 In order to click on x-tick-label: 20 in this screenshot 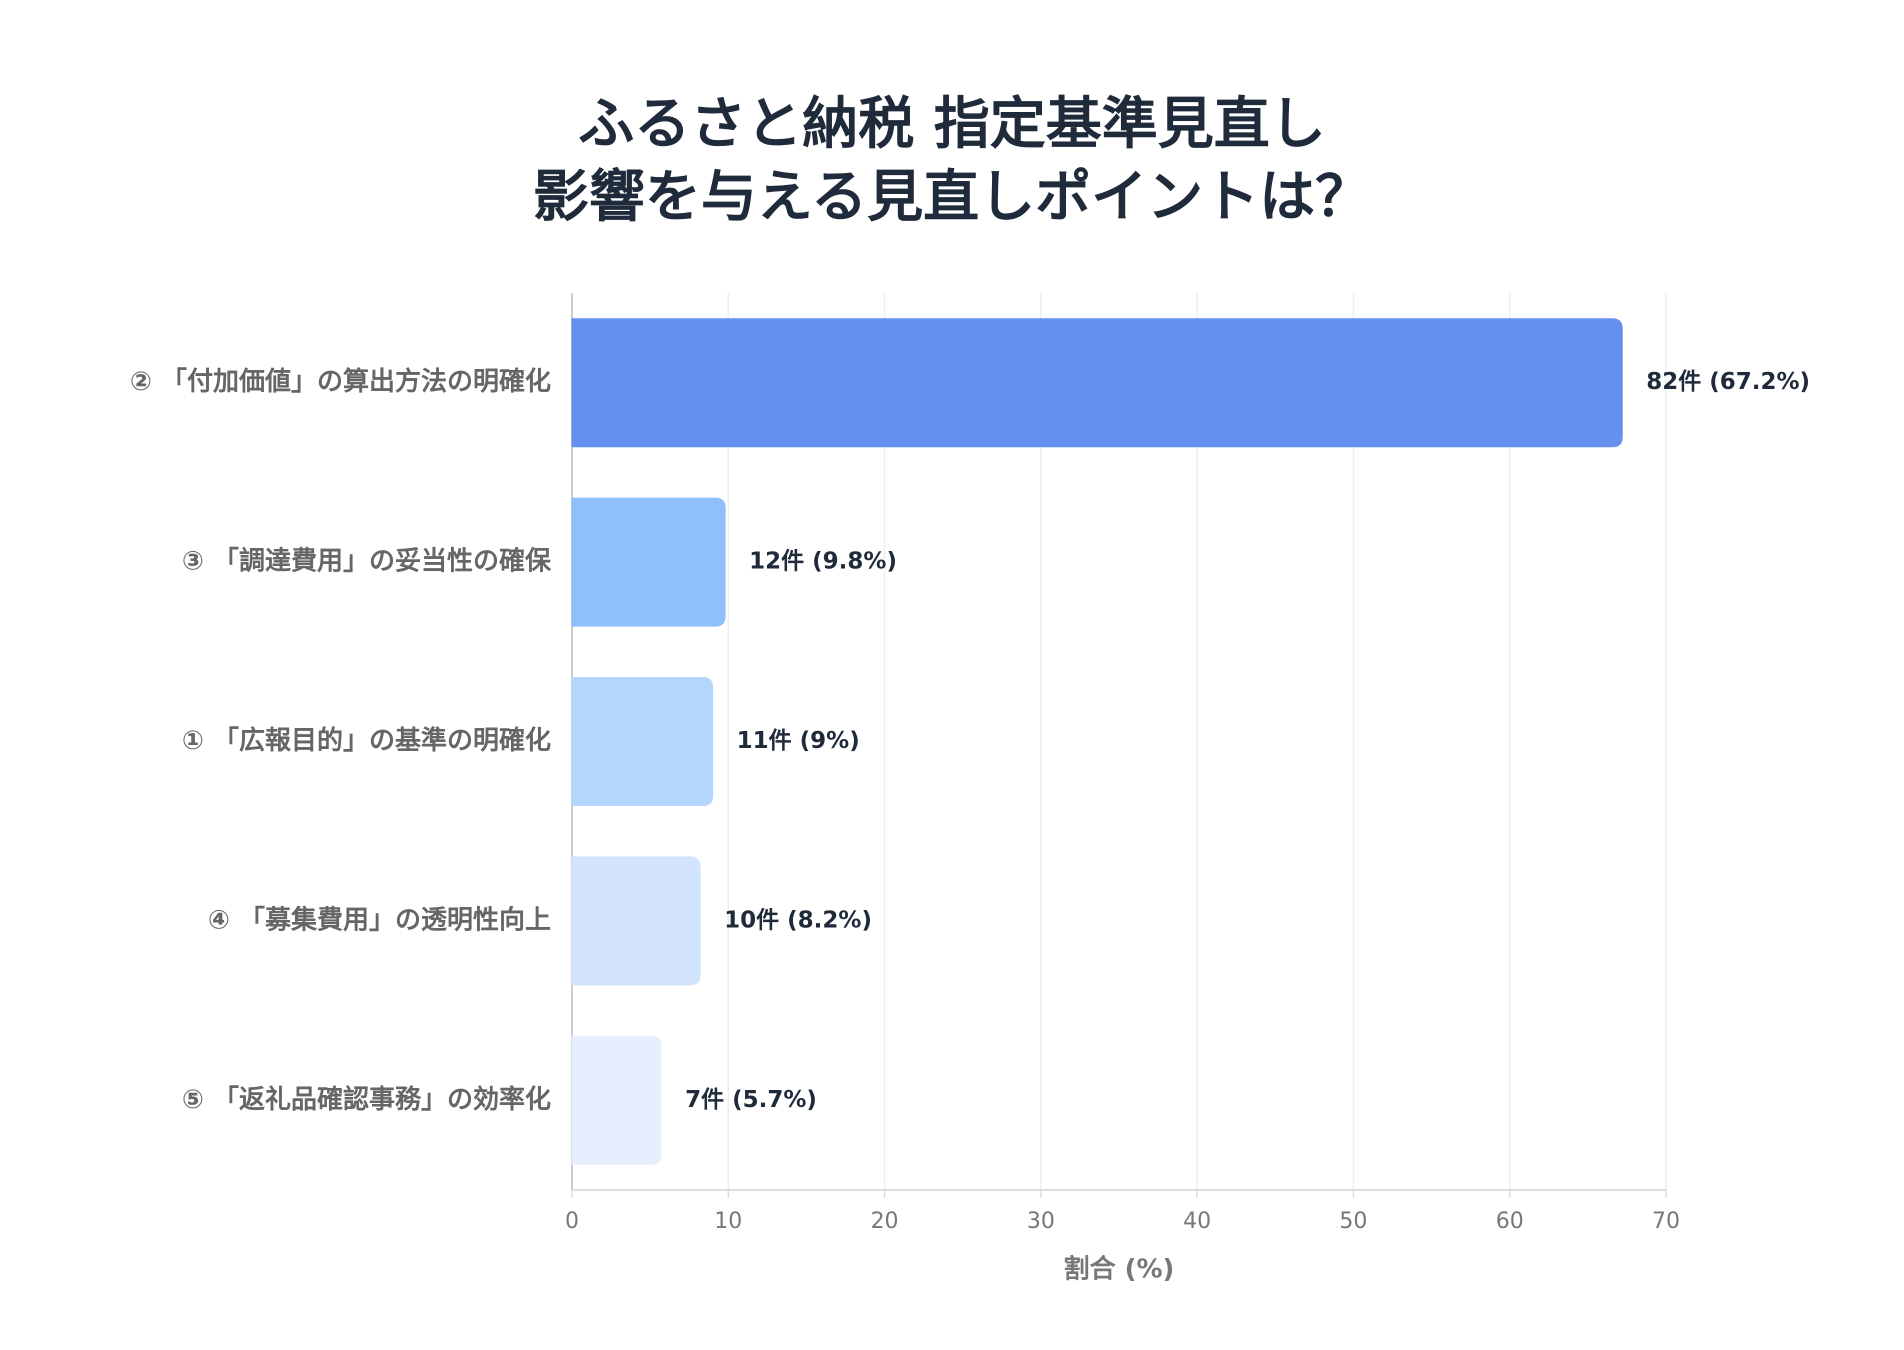, I will do `click(885, 1221)`.